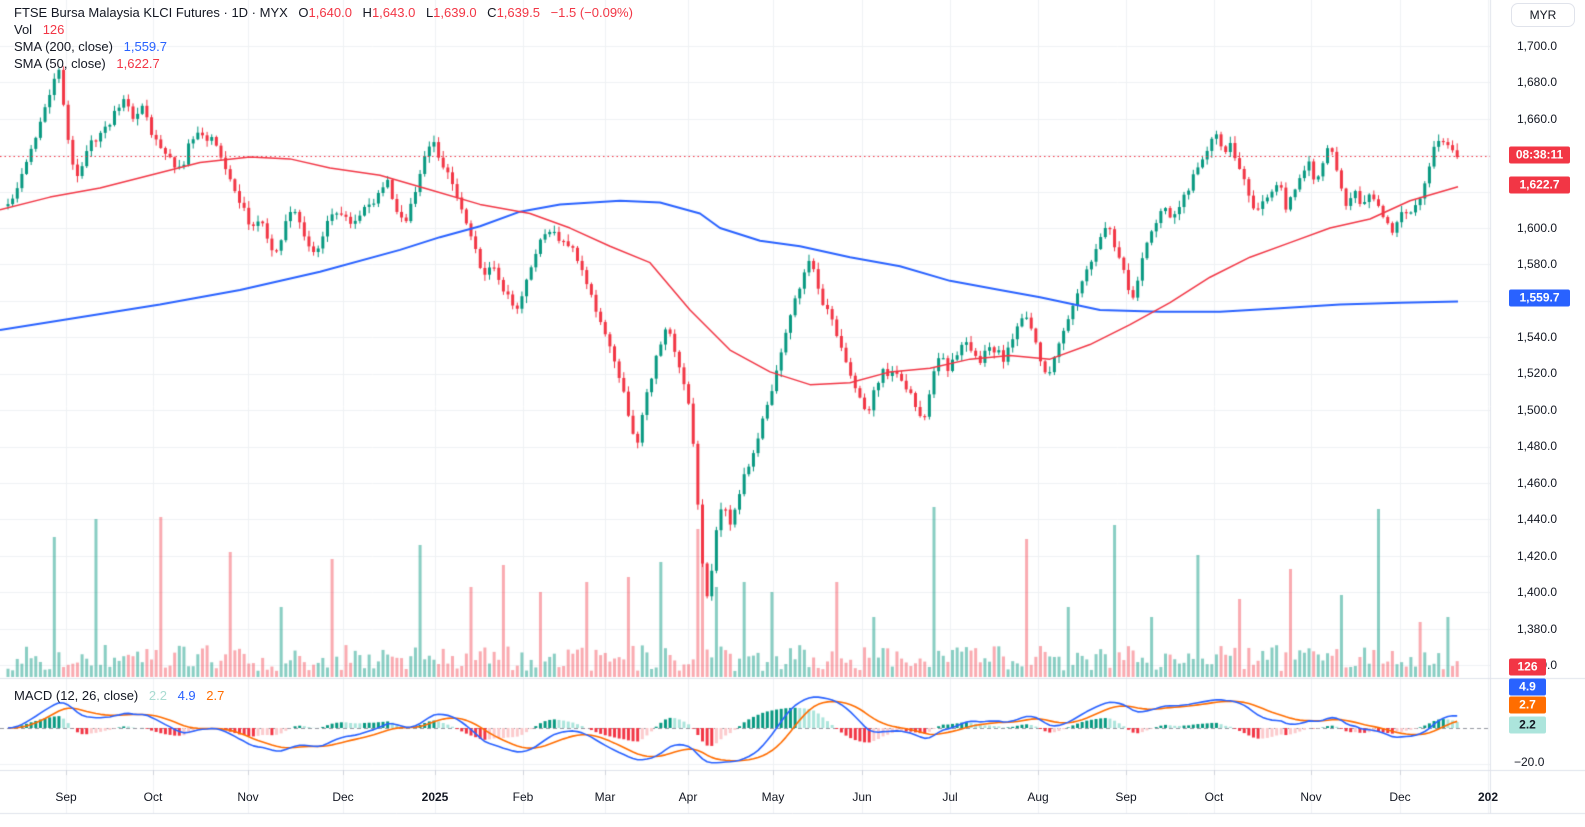 The image size is (1585, 827). What do you see at coordinates (1537, 446) in the screenshot?
I see `price-tick-label: 1,480.0` at bounding box center [1537, 446].